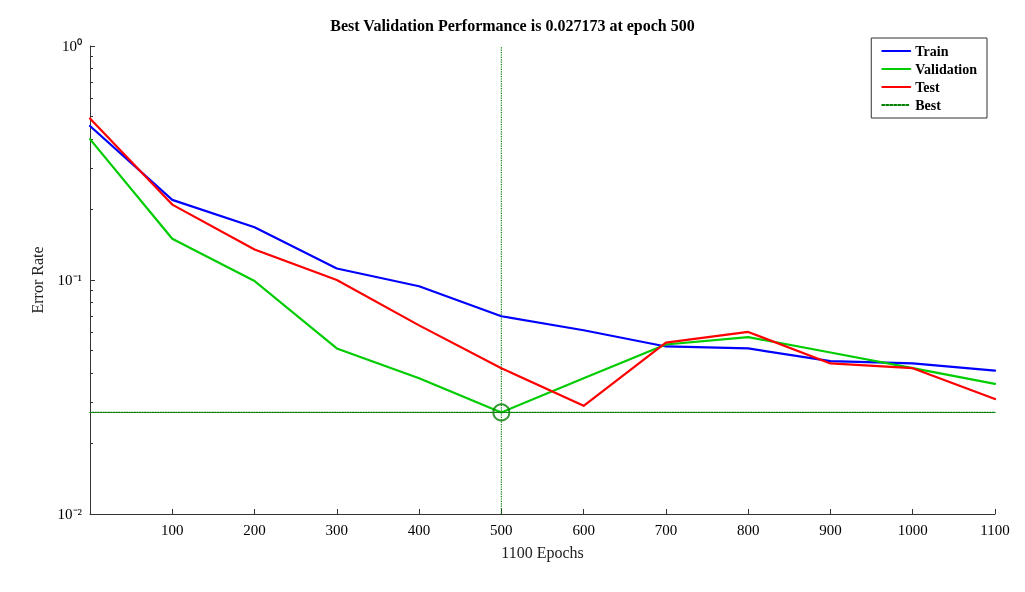  What do you see at coordinates (512, 25) in the screenshot?
I see `chart-title: Best Validation Performance is 0.027173 at epoch 500` at bounding box center [512, 25].